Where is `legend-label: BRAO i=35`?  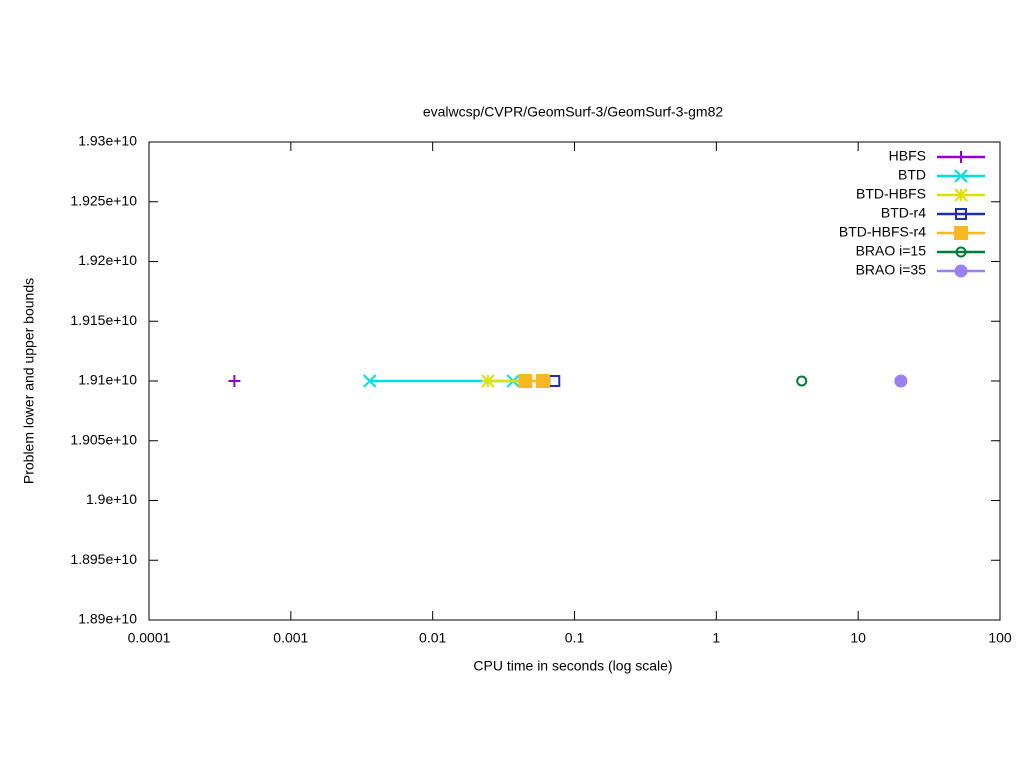 legend-label: BRAO i=35 is located at coordinates (891, 270).